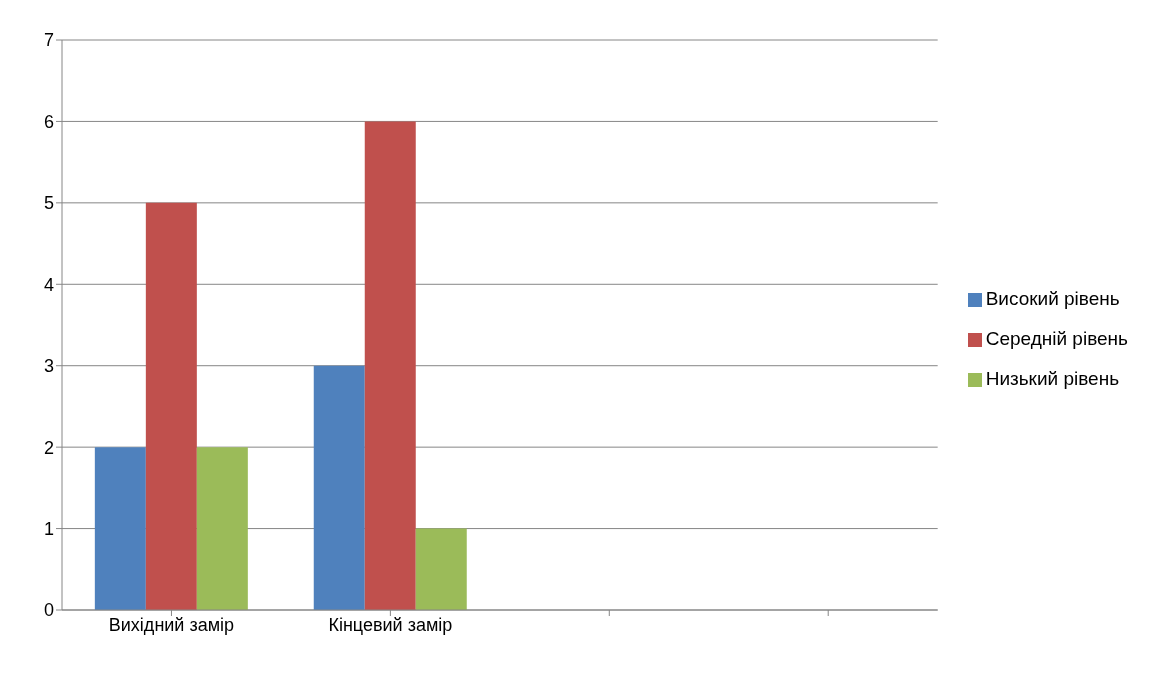 The height and width of the screenshot is (678, 1156). Describe the element at coordinates (48, 121) in the screenshot. I see `y-tick-label: 6` at that location.